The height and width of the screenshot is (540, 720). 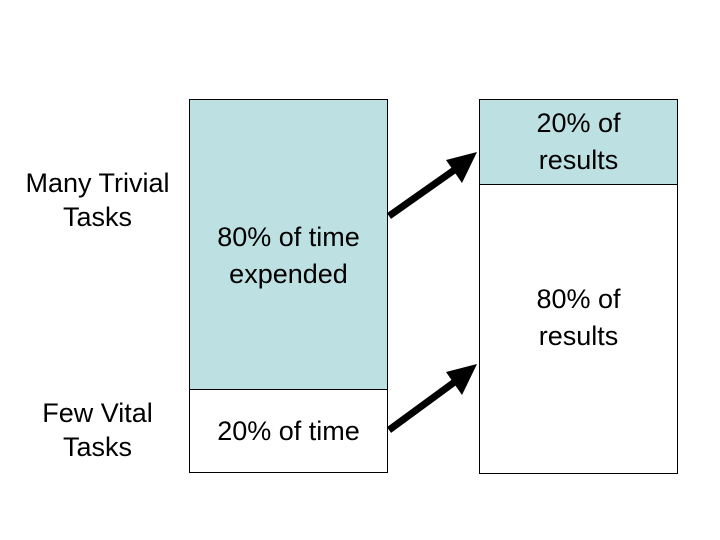 What do you see at coordinates (288, 255) in the screenshot?
I see `time-80-label: 80% of time expended` at bounding box center [288, 255].